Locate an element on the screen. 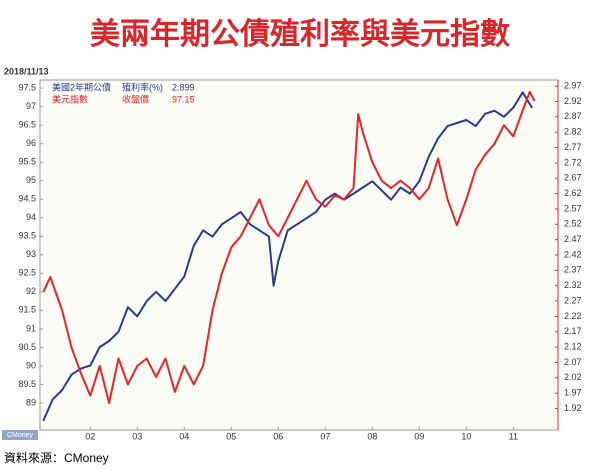 The image size is (600, 470). y-tick-label: 89.5 is located at coordinates (27, 384).